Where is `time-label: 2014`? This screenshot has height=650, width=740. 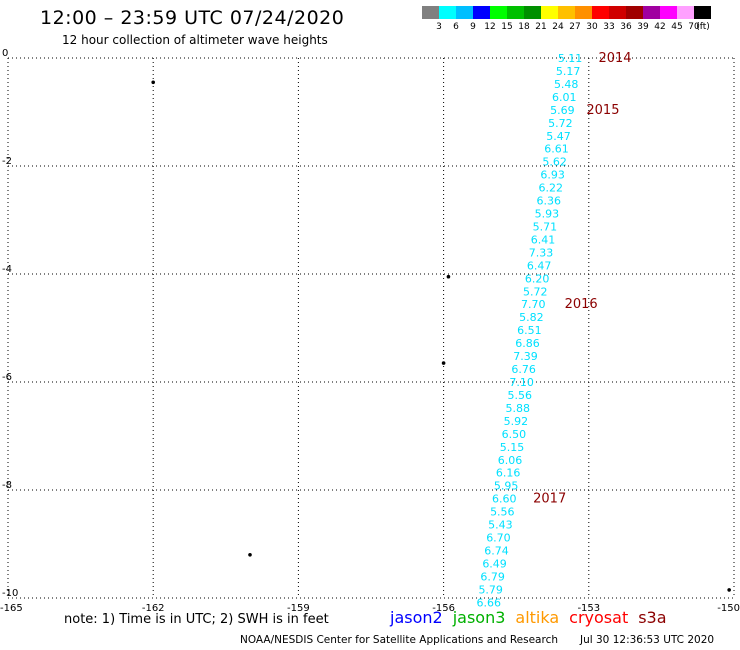 time-label: 2014 is located at coordinates (614, 58).